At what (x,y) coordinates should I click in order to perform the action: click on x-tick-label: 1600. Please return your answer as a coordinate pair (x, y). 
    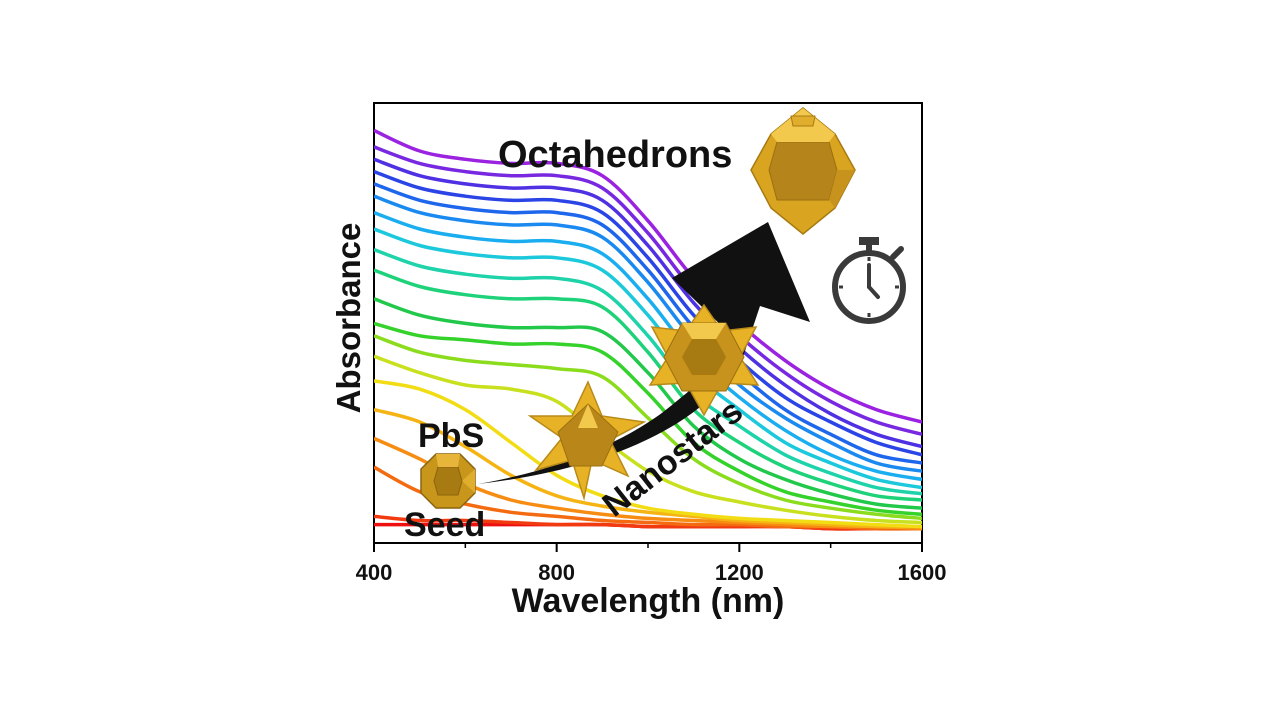
    Looking at the image, I should click on (922, 572).